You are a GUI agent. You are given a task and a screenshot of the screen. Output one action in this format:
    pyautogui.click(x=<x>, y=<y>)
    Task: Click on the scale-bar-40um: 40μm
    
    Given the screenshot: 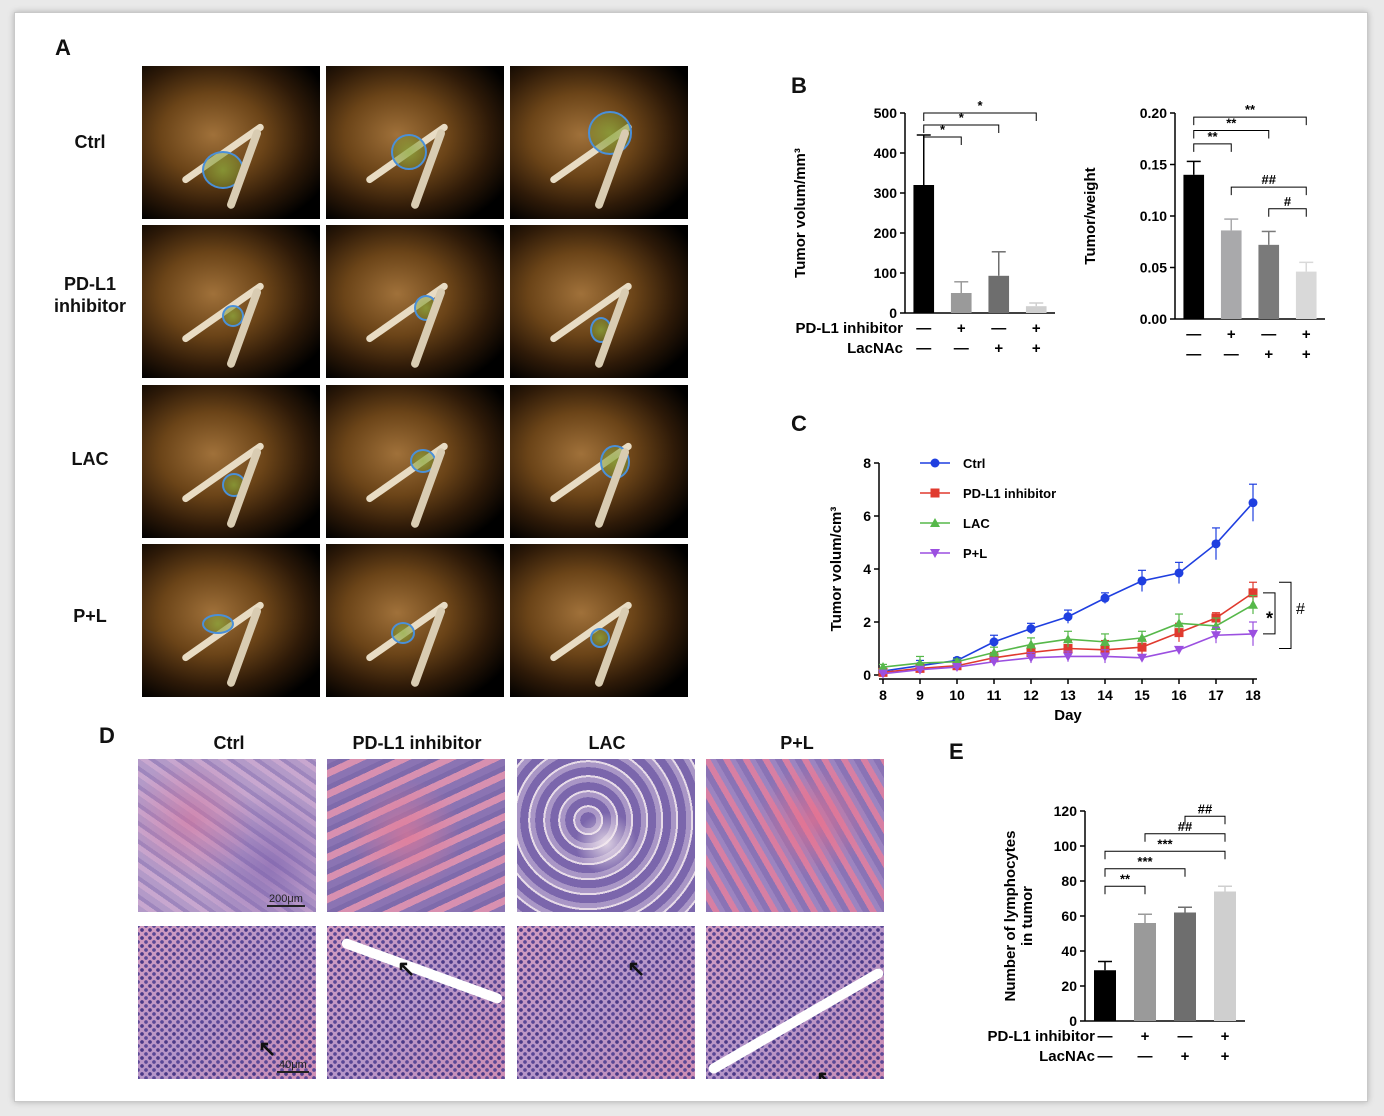 What is the action you would take?
    pyautogui.click(x=293, y=1066)
    